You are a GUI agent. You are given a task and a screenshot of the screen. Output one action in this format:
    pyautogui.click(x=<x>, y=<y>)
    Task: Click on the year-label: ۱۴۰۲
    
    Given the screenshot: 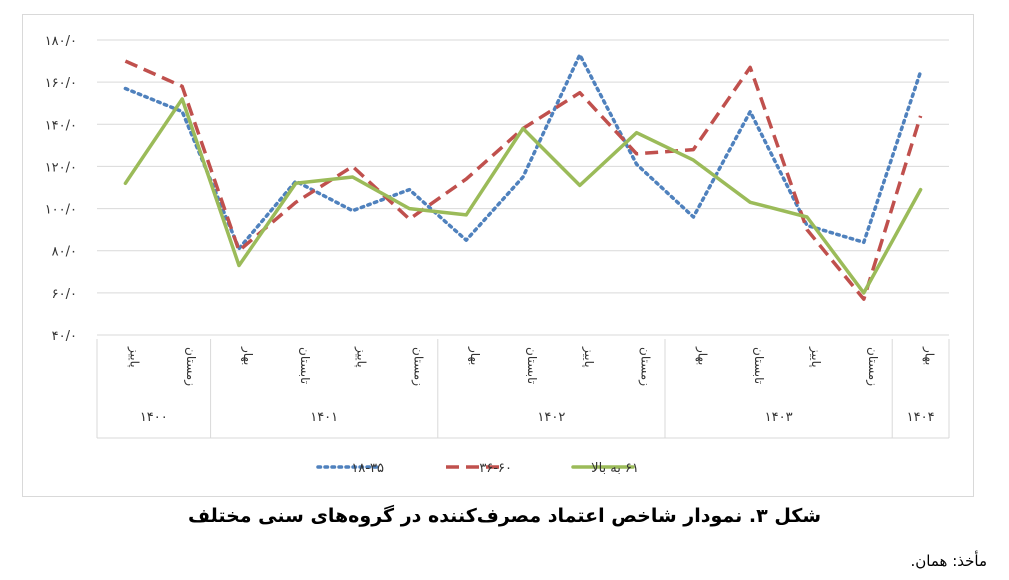 What is the action you would take?
    pyautogui.click(x=551, y=417)
    